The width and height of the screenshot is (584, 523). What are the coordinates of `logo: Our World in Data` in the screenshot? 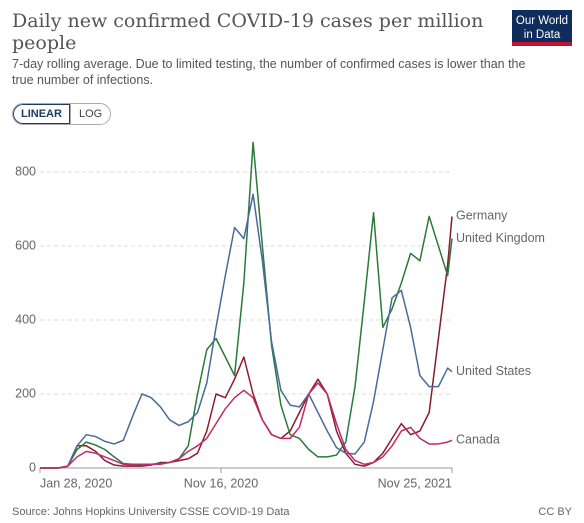 It's located at (542, 28).